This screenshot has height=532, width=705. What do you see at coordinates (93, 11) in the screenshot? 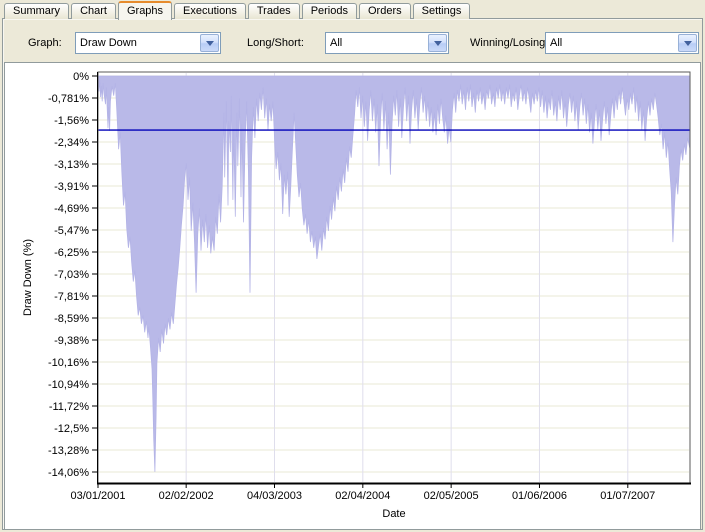
I see `tab-chart: Chart` at bounding box center [93, 11].